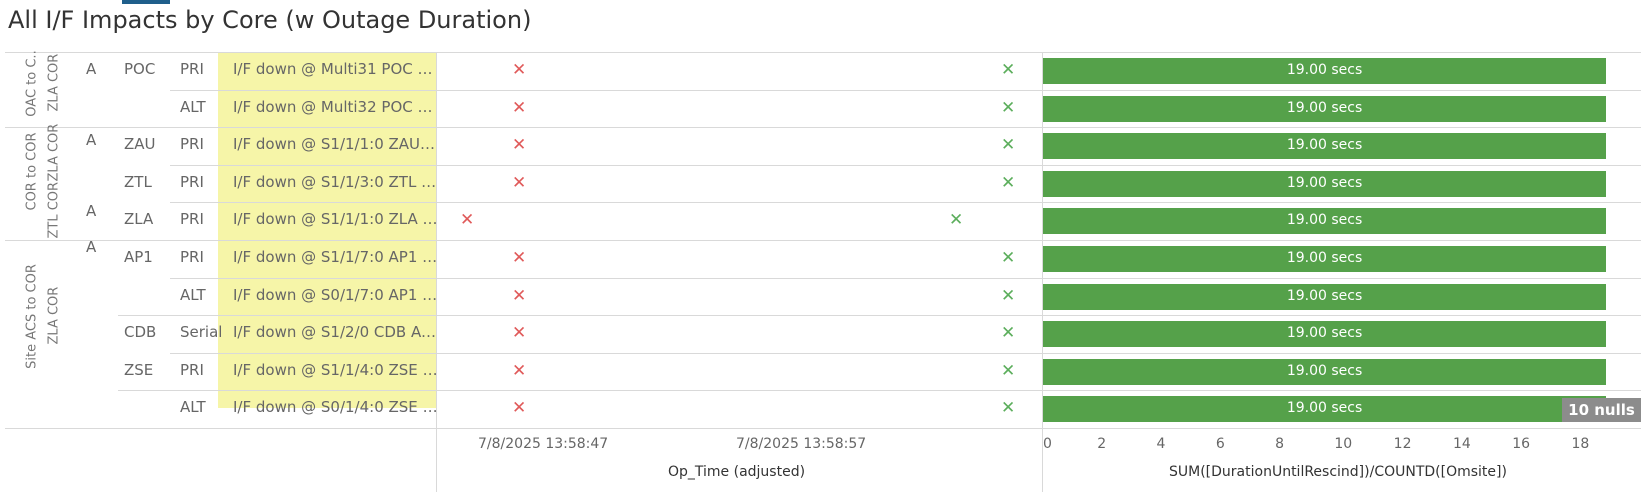 The height and width of the screenshot is (492, 1646). What do you see at coordinates (54, 210) in the screenshot?
I see `group-site-label: ZTL COR` at bounding box center [54, 210].